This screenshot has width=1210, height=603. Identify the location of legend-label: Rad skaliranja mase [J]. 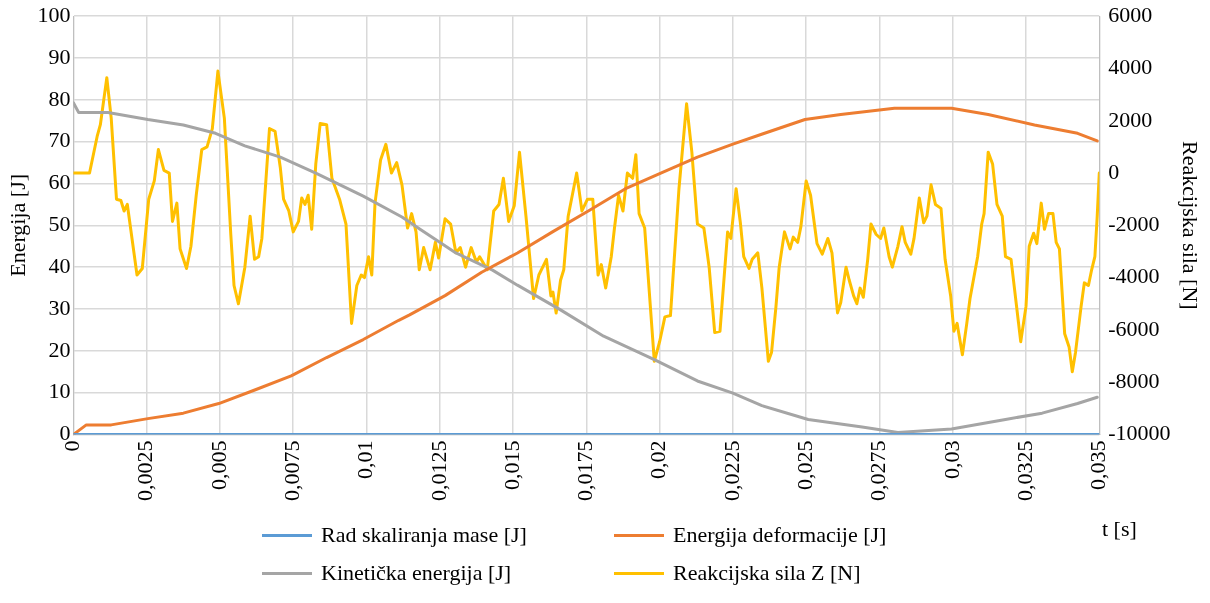
(424, 535).